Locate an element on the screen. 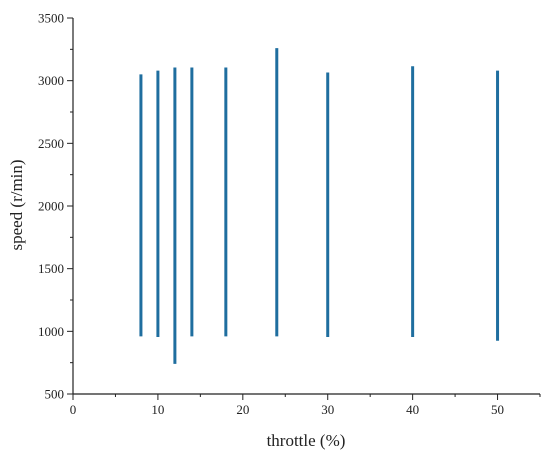  x-tick-label: 0 is located at coordinates (73, 409).